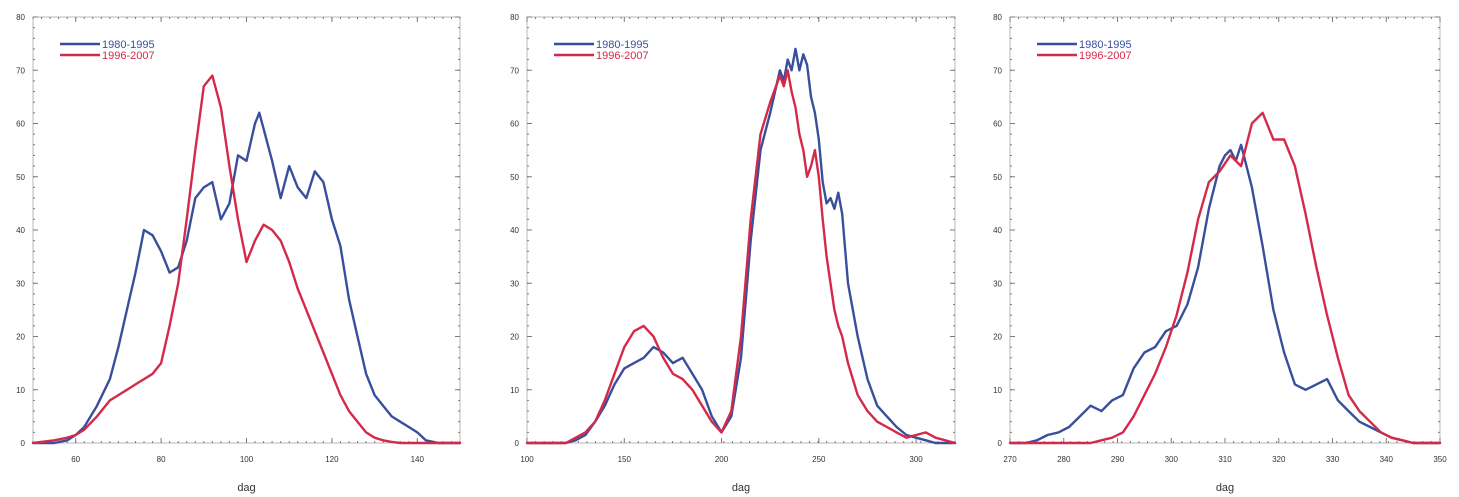 This screenshot has height=497, width=1459. Describe the element at coordinates (418, 459) in the screenshot. I see `x-tick-label: 140` at that location.